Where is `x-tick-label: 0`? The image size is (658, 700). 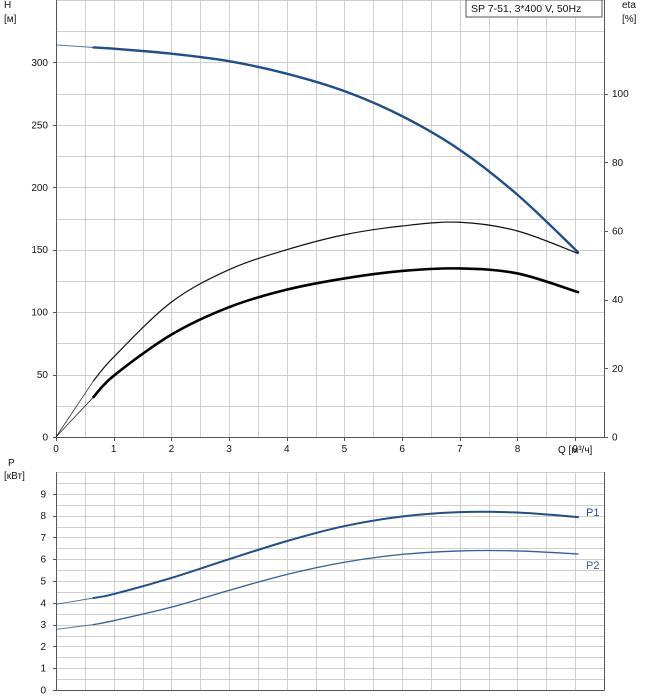
x-tick-label: 0 is located at coordinates (56, 449).